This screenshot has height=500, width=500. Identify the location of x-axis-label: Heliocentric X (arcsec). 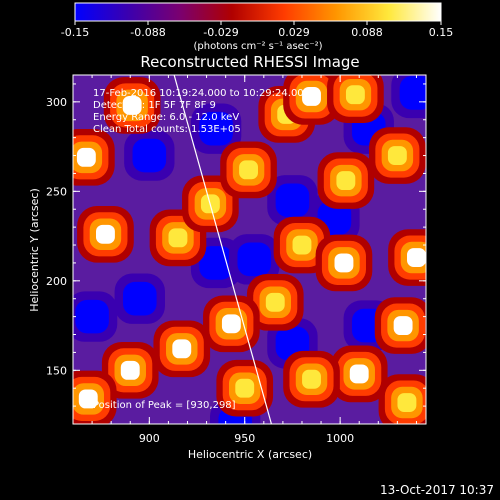
(250, 454).